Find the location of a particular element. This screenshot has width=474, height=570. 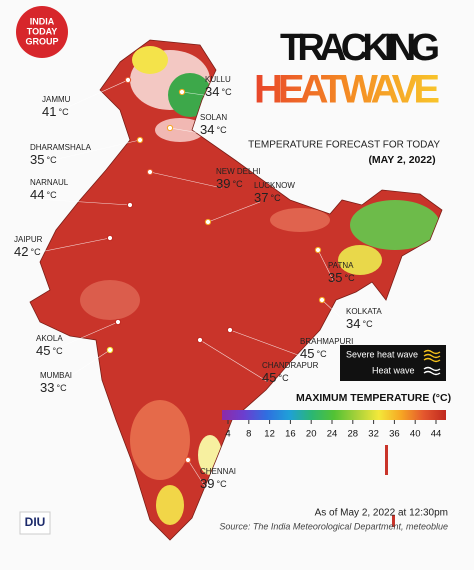

city-temp: 33 °C is located at coordinates (53, 387).